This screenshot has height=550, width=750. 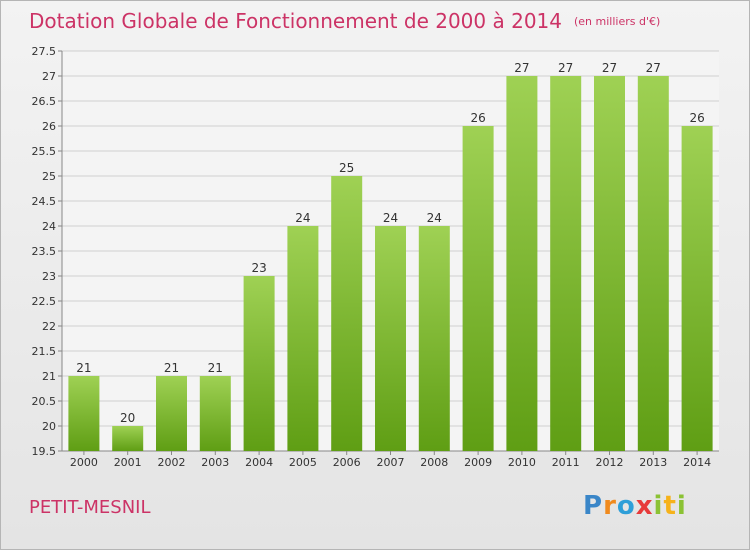 What do you see at coordinates (44, 251) in the screenshot?
I see `y-tick-label: 23.5` at bounding box center [44, 251].